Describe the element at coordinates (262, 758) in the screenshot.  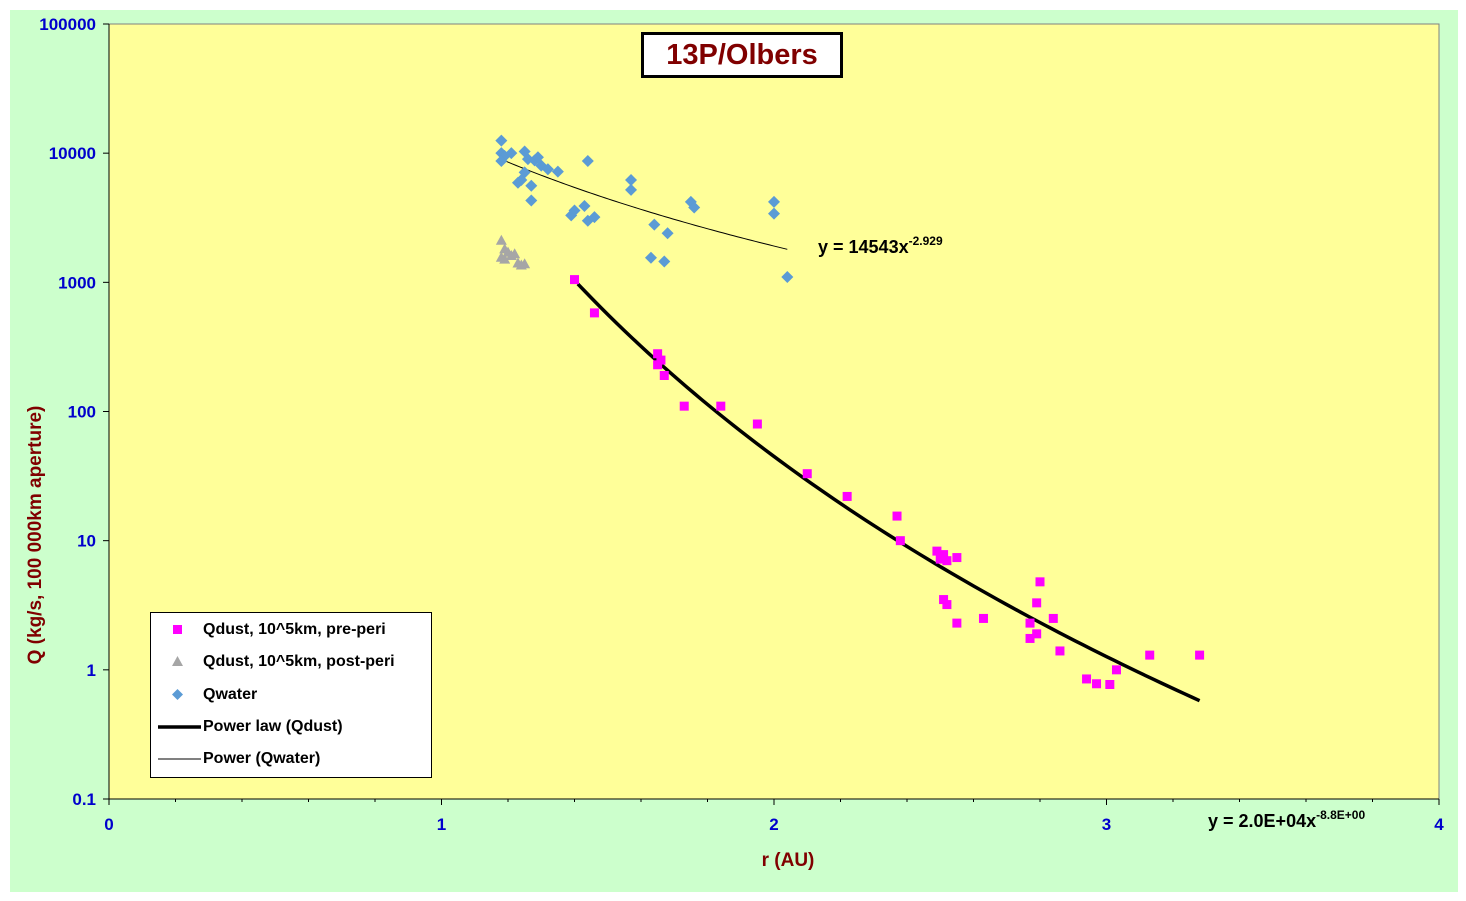
I see `legend-label-water-fit: Power (Qwater)` at that location.